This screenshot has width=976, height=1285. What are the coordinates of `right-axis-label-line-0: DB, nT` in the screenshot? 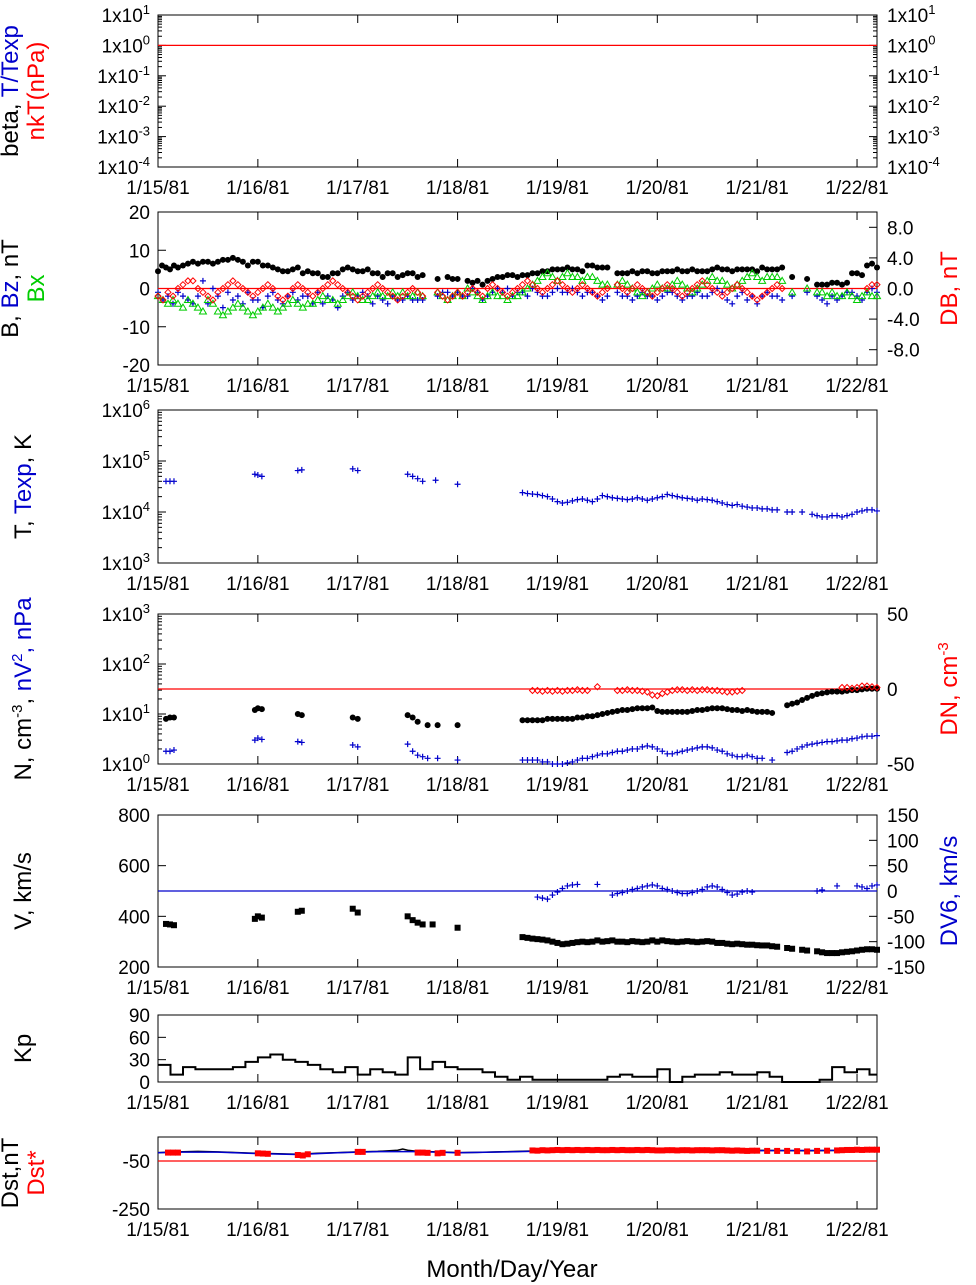 It's located at (949, 288).